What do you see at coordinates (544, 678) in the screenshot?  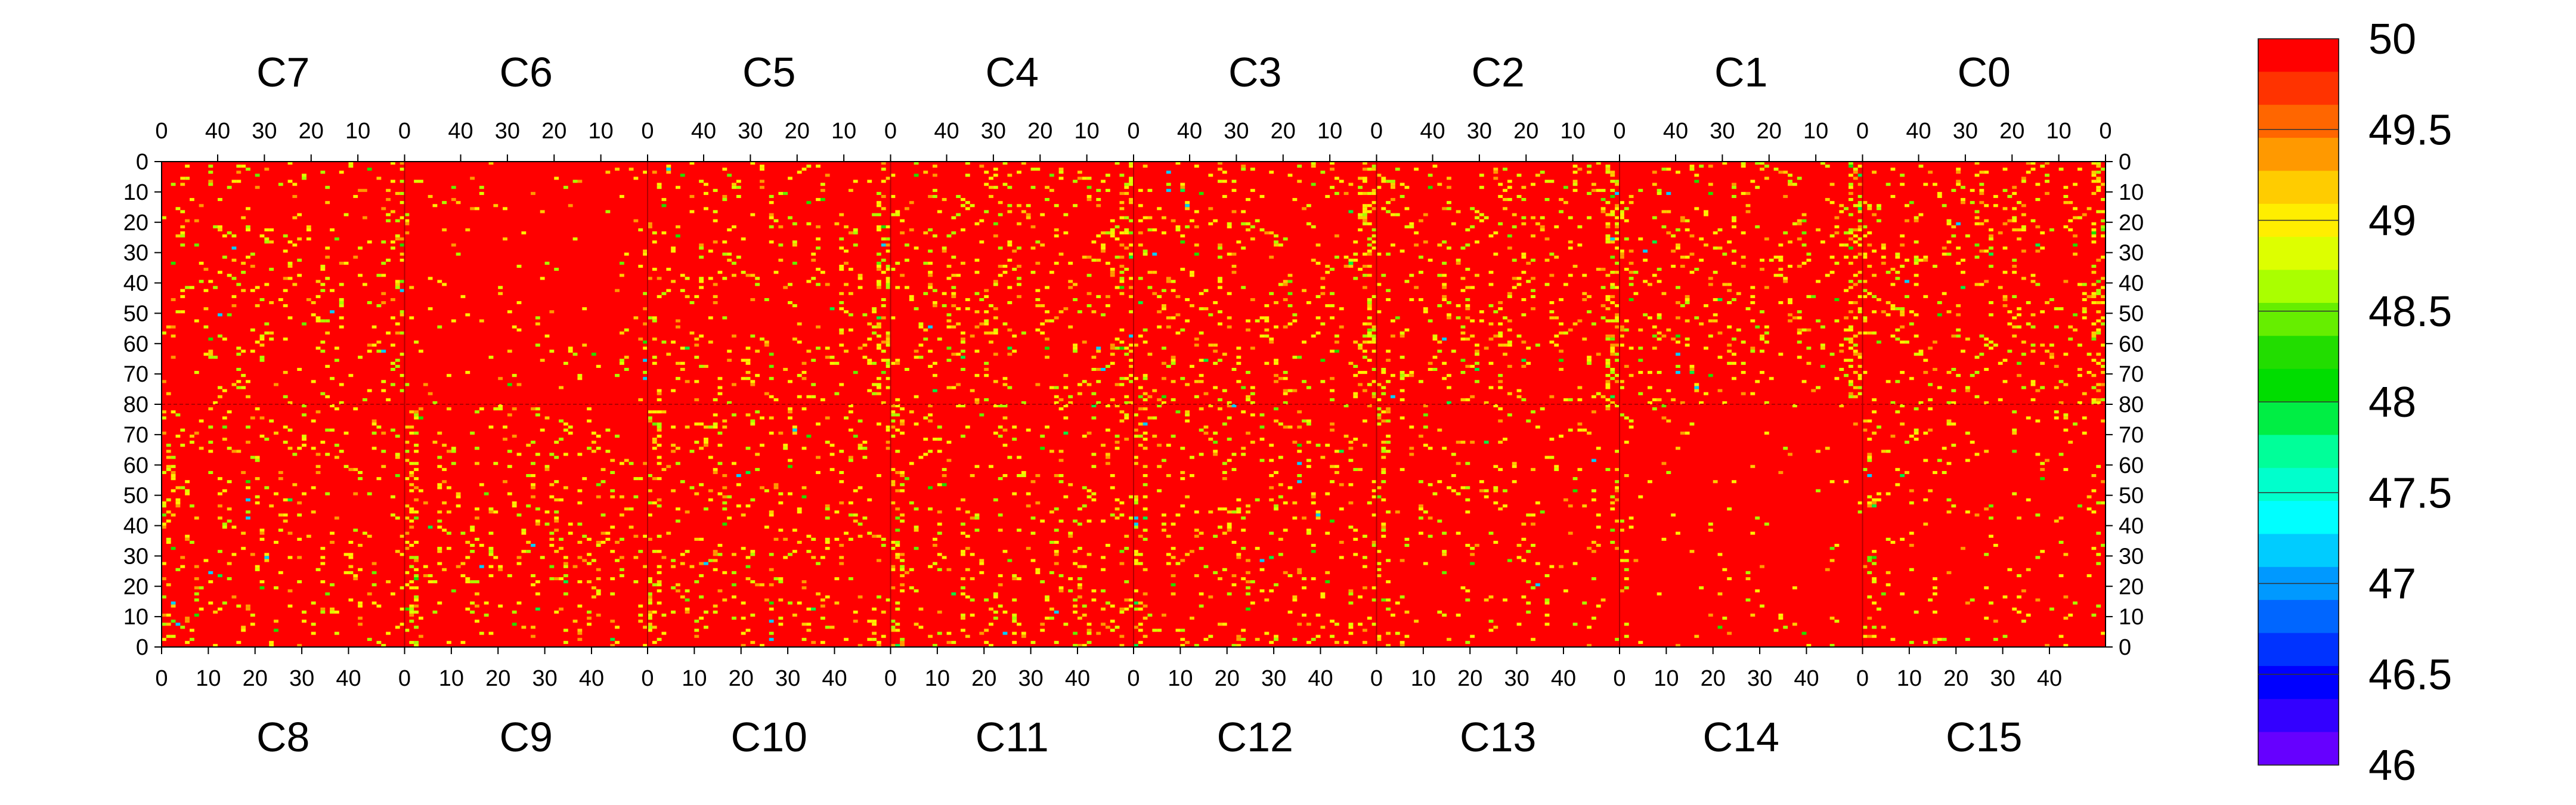 I see `bottom-tick-label: 30` at bounding box center [544, 678].